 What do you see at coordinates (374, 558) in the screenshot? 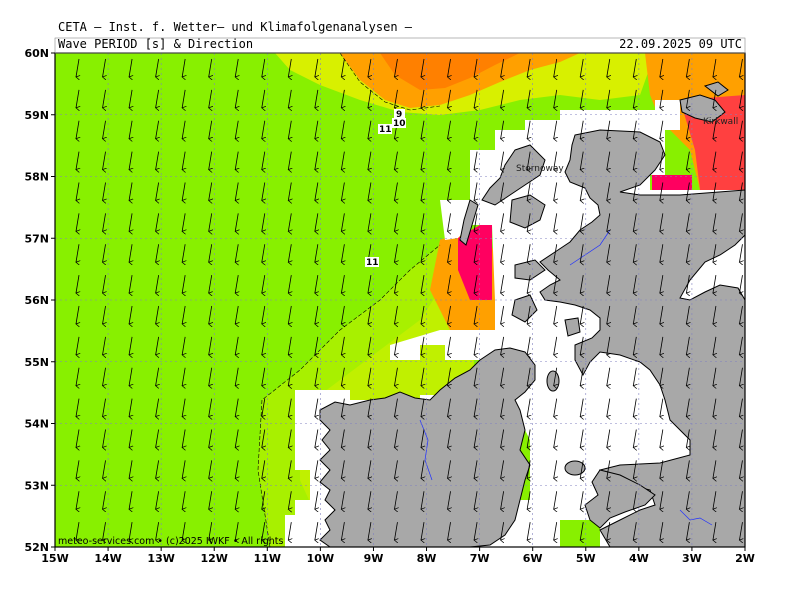
I see `lon-label: 9W` at bounding box center [374, 558].